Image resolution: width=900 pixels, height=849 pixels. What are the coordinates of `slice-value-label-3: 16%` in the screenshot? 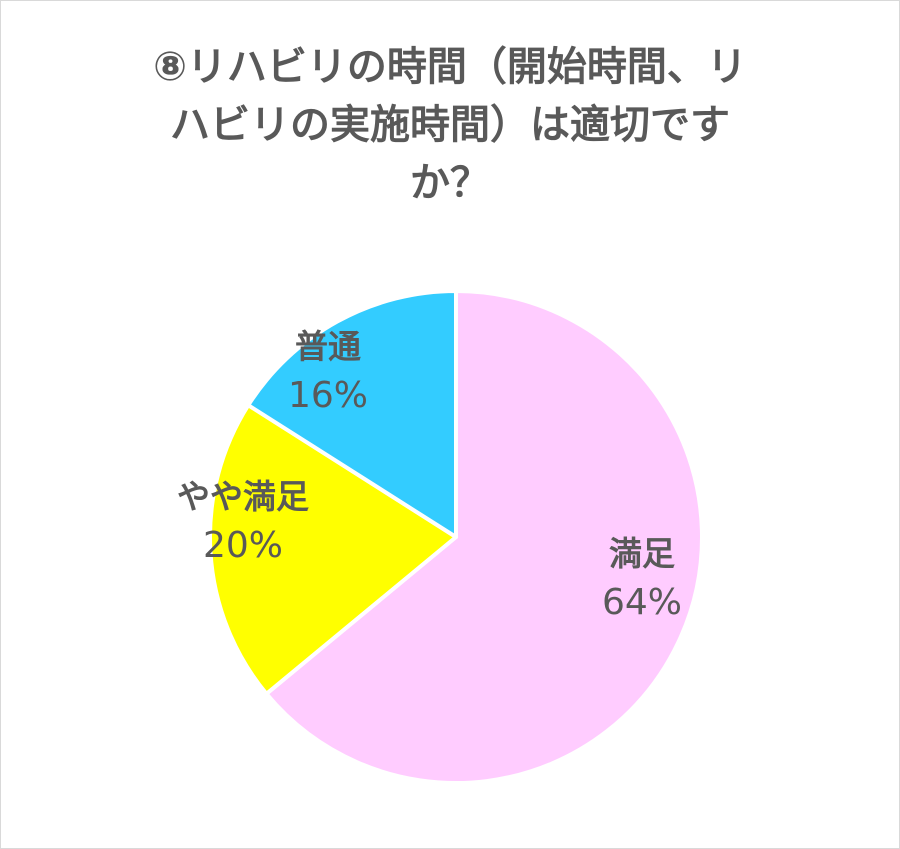 It's located at (328, 395).